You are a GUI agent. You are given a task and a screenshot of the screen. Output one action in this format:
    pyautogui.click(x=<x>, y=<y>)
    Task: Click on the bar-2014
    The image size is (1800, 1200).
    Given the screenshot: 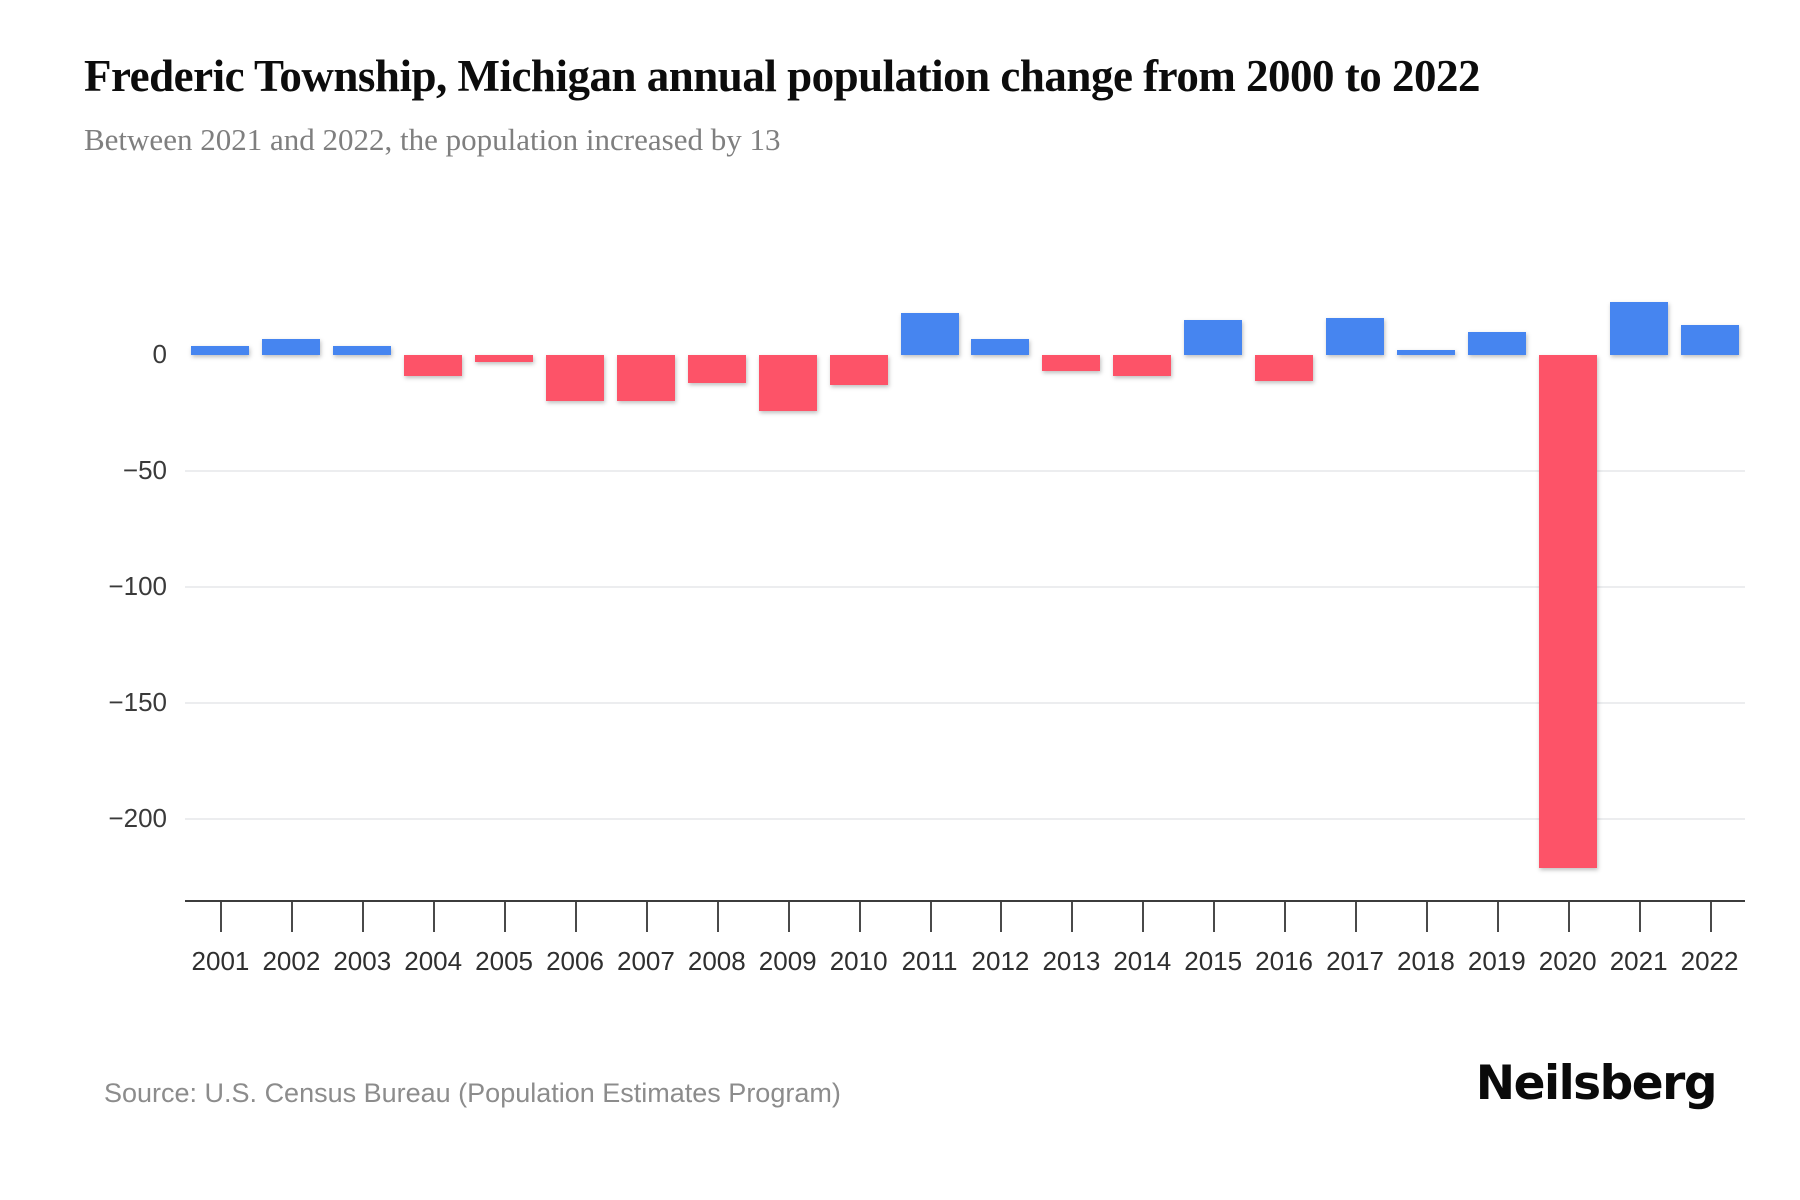 What is the action you would take?
    pyautogui.click(x=1142, y=365)
    